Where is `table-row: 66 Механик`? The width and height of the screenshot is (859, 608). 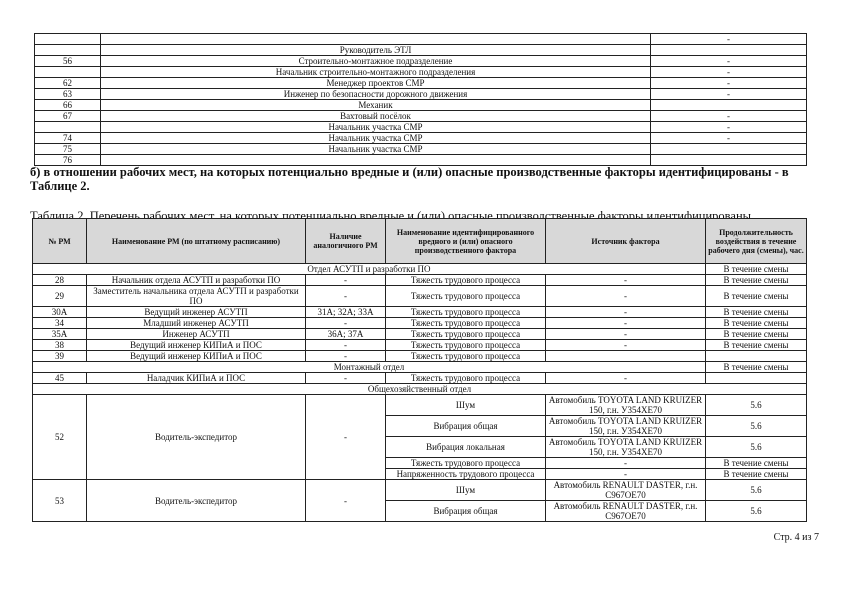 table-row: 66 Механик is located at coordinates (420, 105).